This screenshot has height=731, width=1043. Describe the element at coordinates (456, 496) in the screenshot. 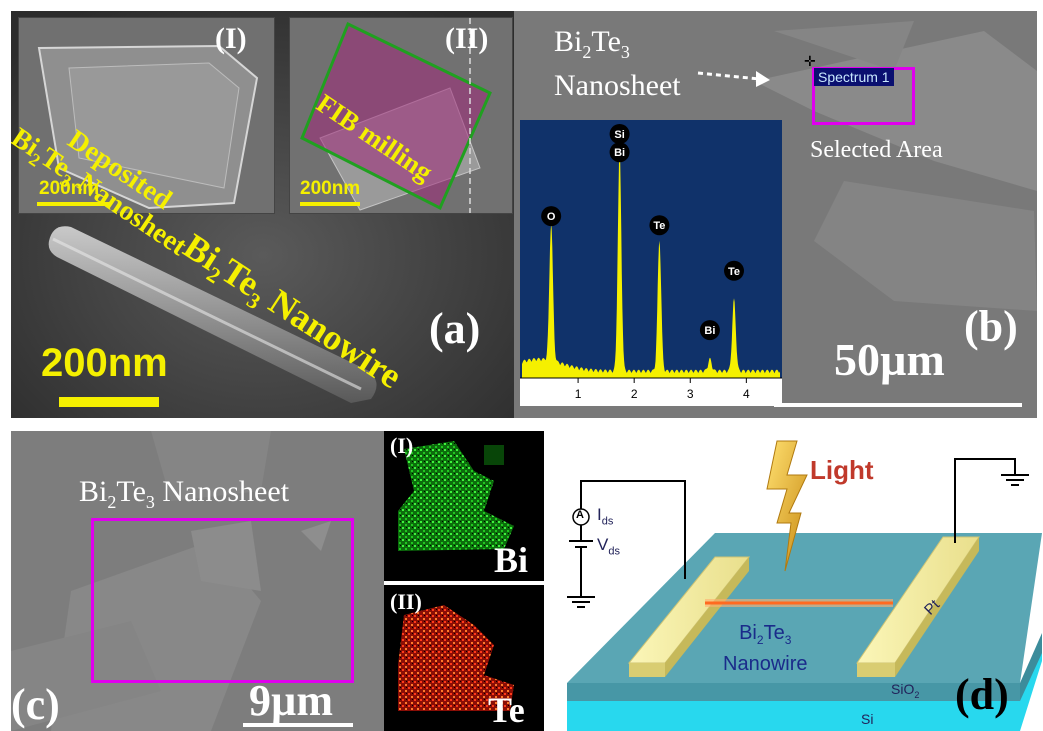

I see `bi-map-image` at that location.